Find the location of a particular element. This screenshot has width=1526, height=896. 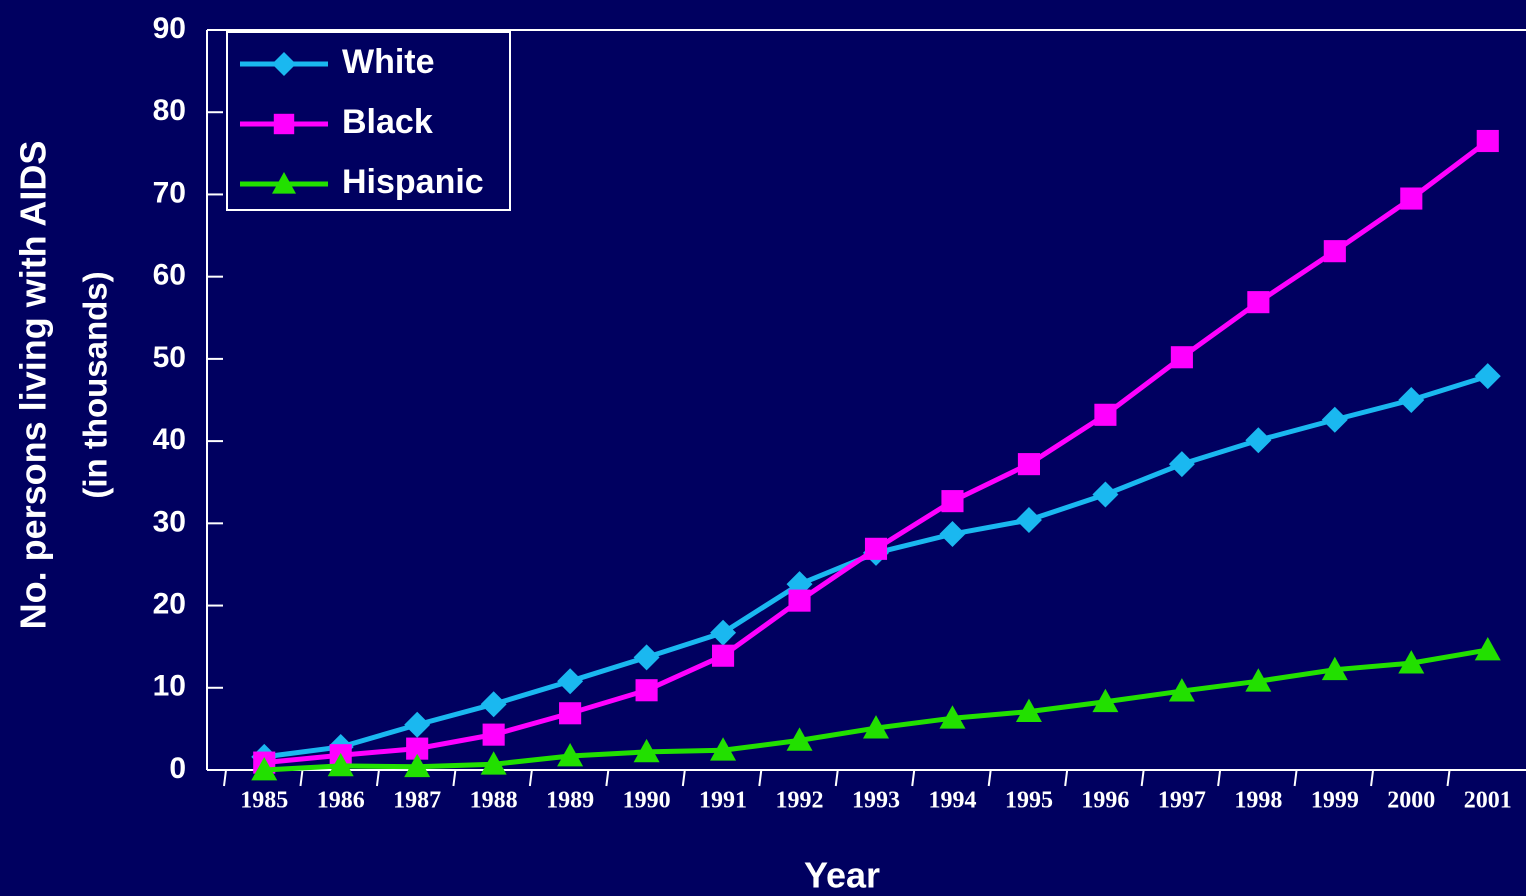

legend-label: White is located at coordinates (388, 62).